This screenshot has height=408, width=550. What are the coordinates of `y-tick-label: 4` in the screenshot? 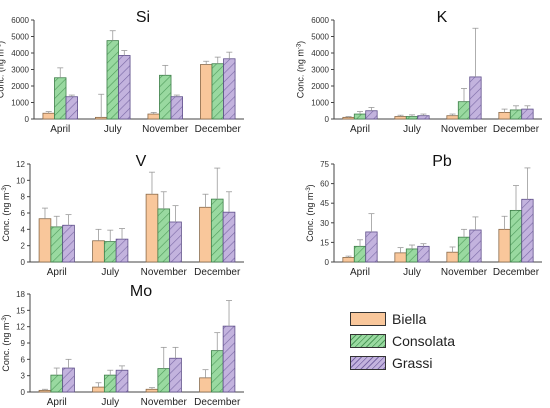 It's located at (23, 229).